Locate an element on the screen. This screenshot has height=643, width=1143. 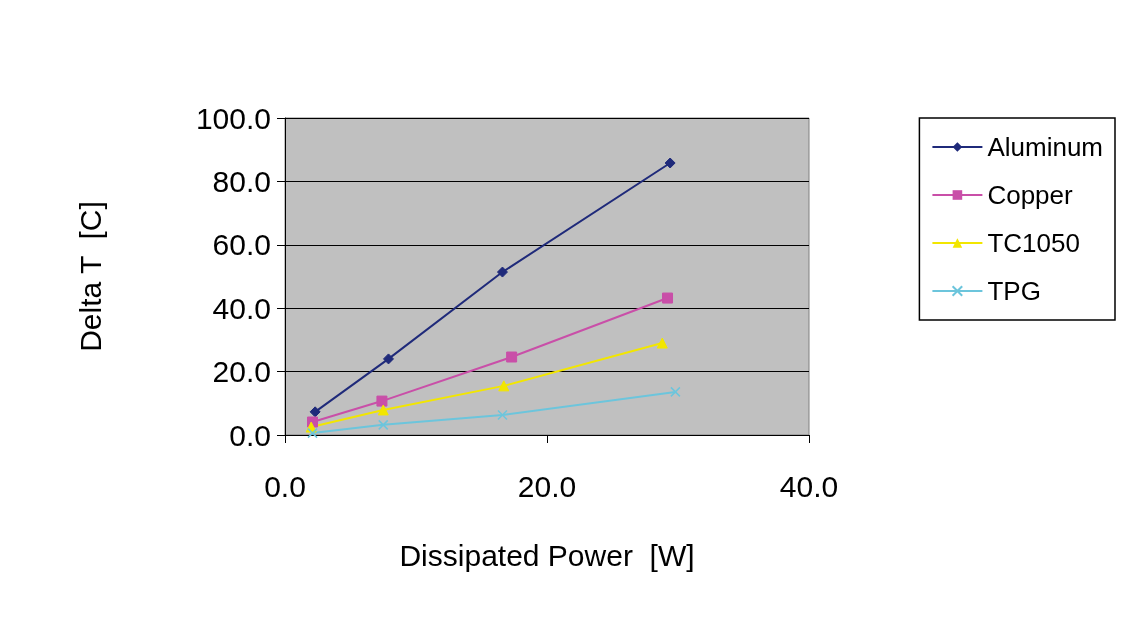
y-tick-label: 40.0 is located at coordinates (241, 308).